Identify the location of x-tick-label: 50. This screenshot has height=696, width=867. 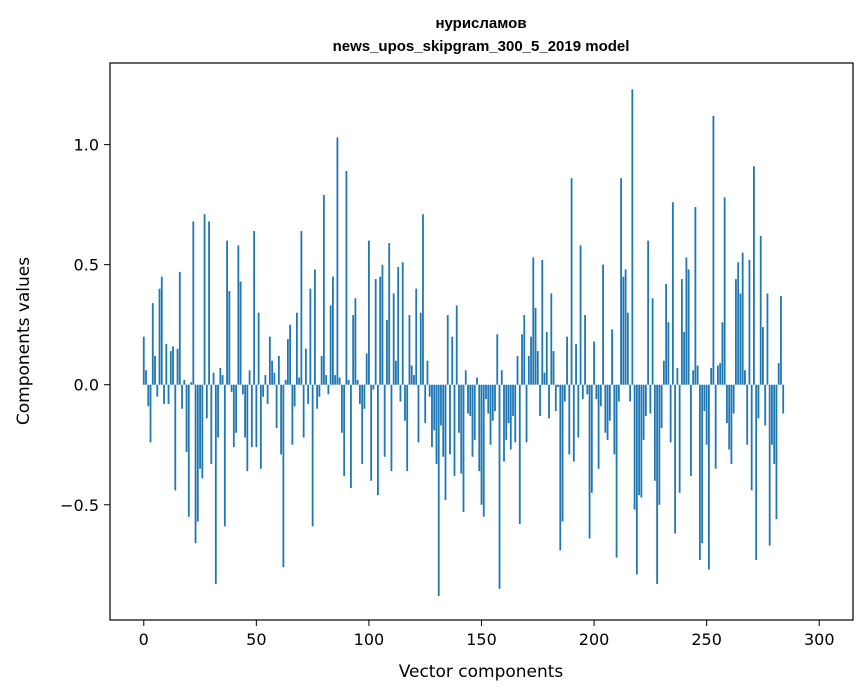
(256, 639).